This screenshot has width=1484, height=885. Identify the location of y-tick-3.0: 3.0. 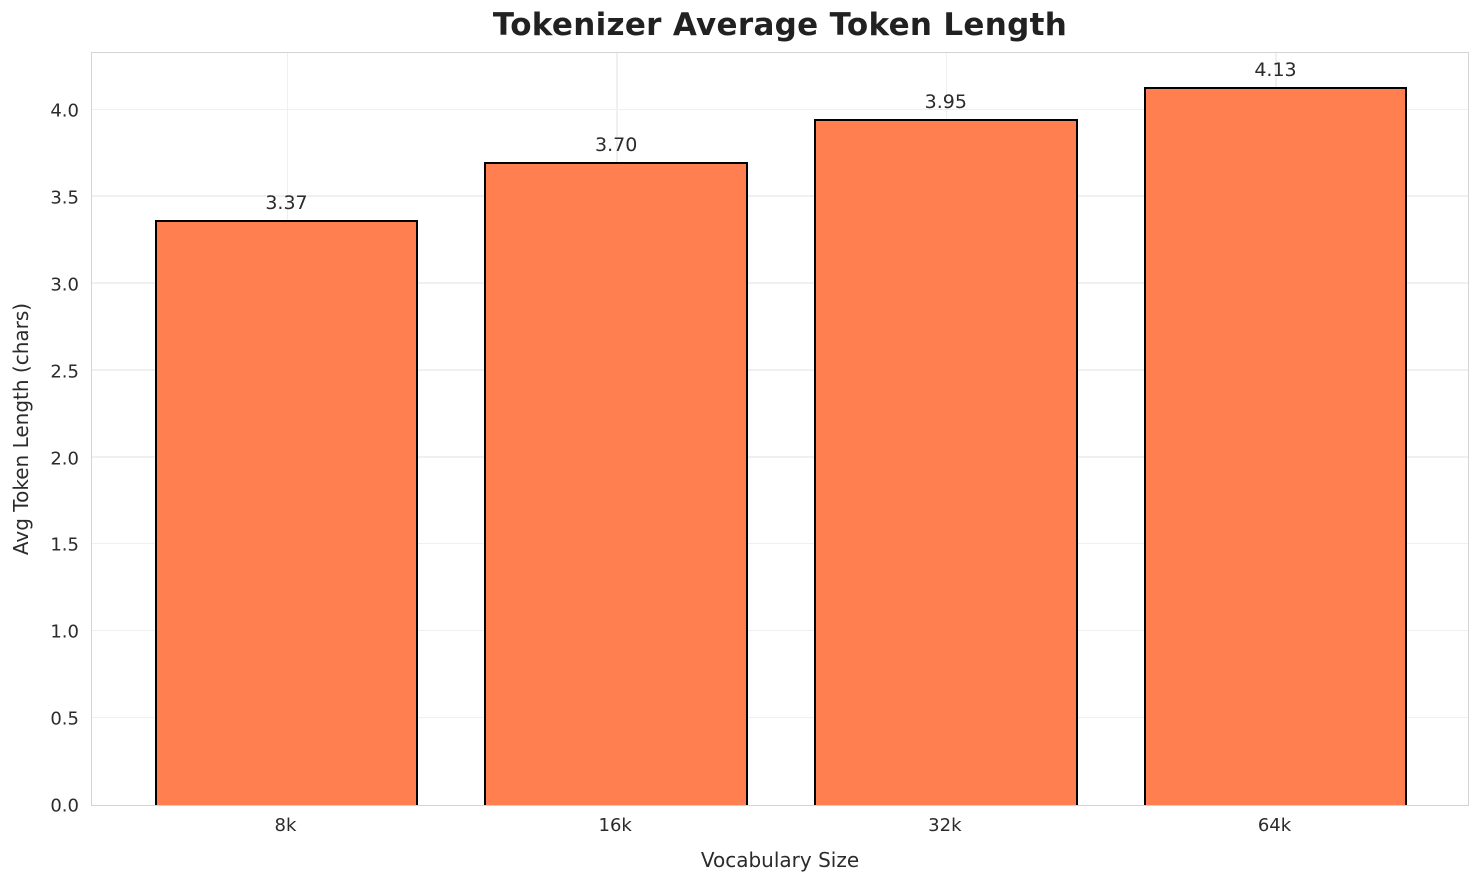
(64, 285).